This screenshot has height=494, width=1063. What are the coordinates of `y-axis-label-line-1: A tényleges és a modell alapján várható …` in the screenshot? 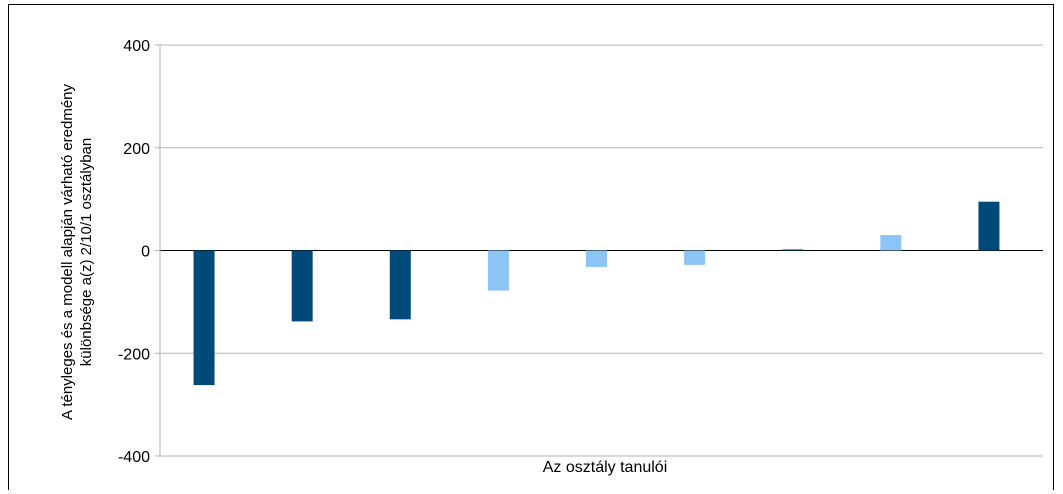 It's located at (67, 251).